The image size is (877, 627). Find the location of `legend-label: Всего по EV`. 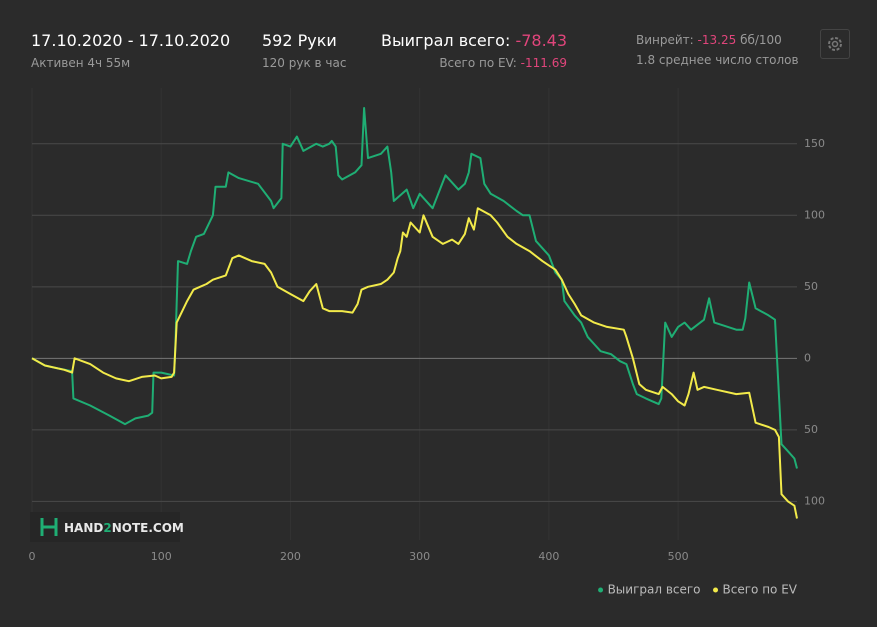

legend-label: Всего по EV is located at coordinates (760, 590).